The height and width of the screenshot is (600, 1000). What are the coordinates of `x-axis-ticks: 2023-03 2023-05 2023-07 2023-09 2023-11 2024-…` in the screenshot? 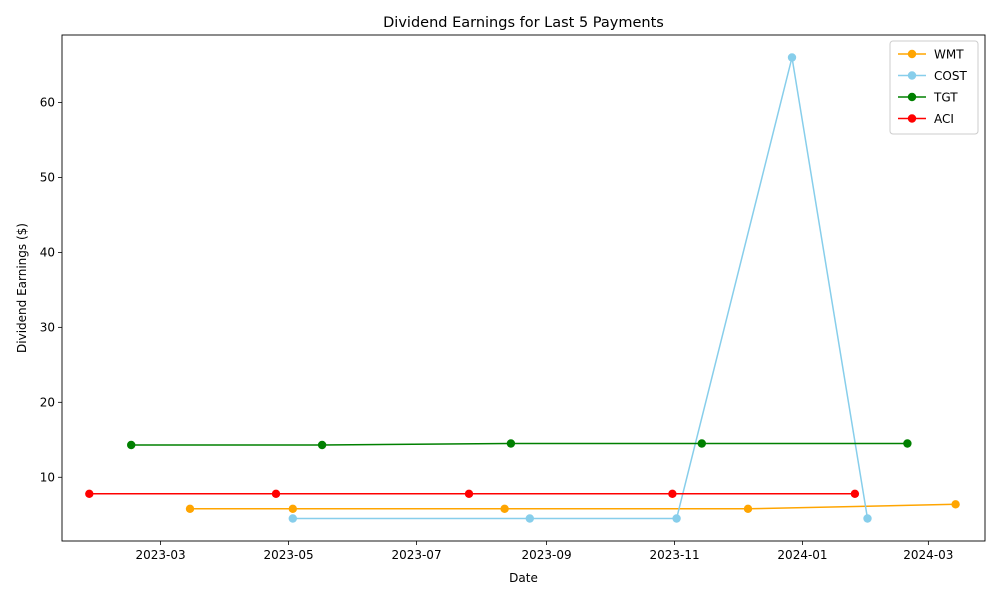 It's located at (544, 551).